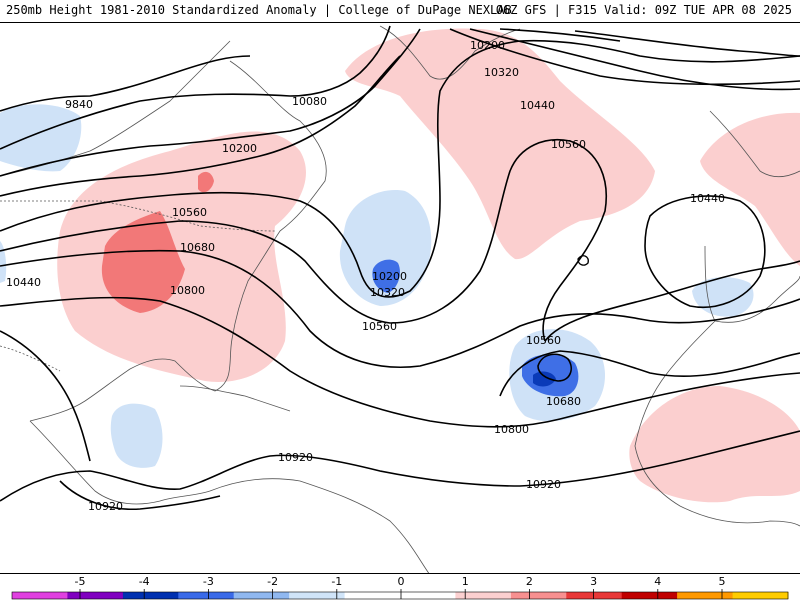 This screenshot has width=800, height=604. What do you see at coordinates (272, 581) in the screenshot?
I see `colorbar-tick-label: -2` at bounding box center [272, 581].